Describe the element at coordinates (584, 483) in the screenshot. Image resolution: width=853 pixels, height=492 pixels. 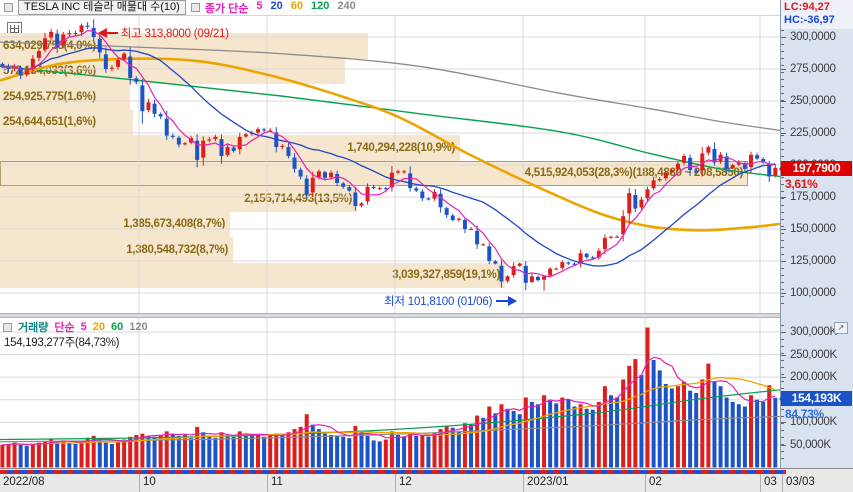
I see `date-axis-label: 2023/01` at that location.